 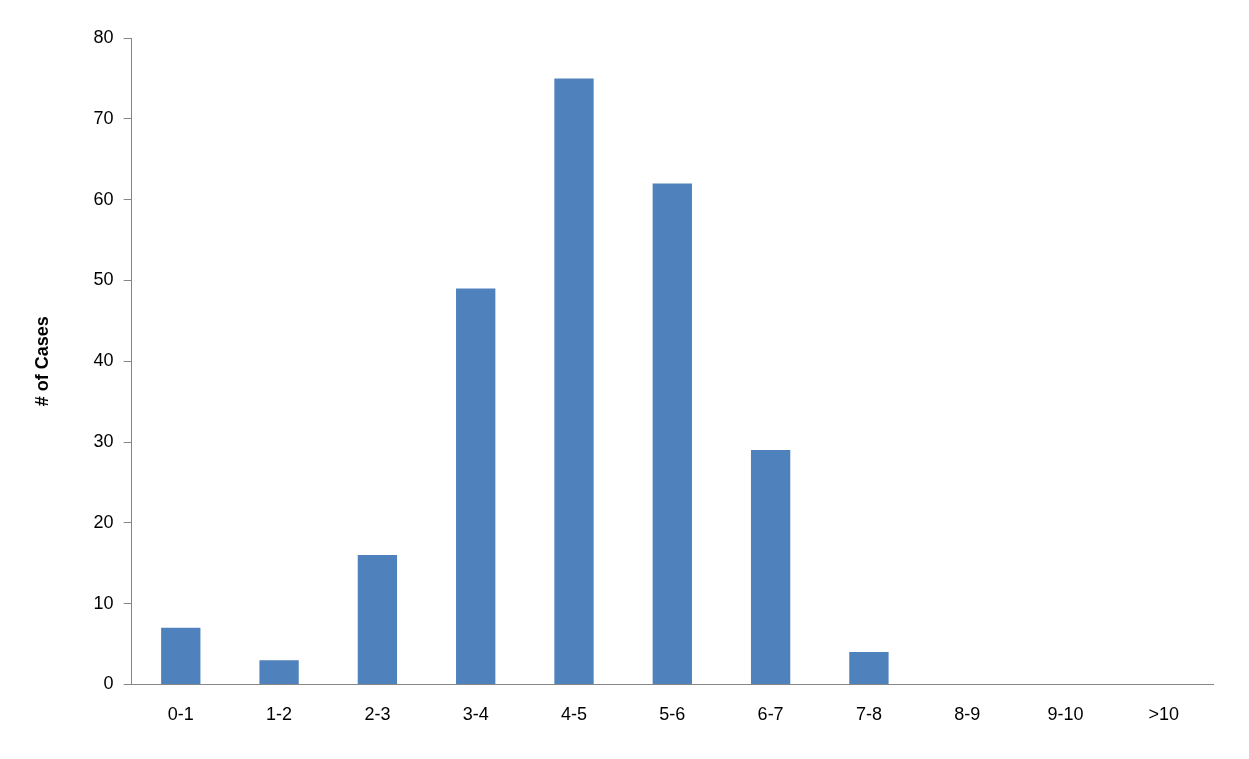 I want to click on y-tick-label: 10, so click(x=103, y=602).